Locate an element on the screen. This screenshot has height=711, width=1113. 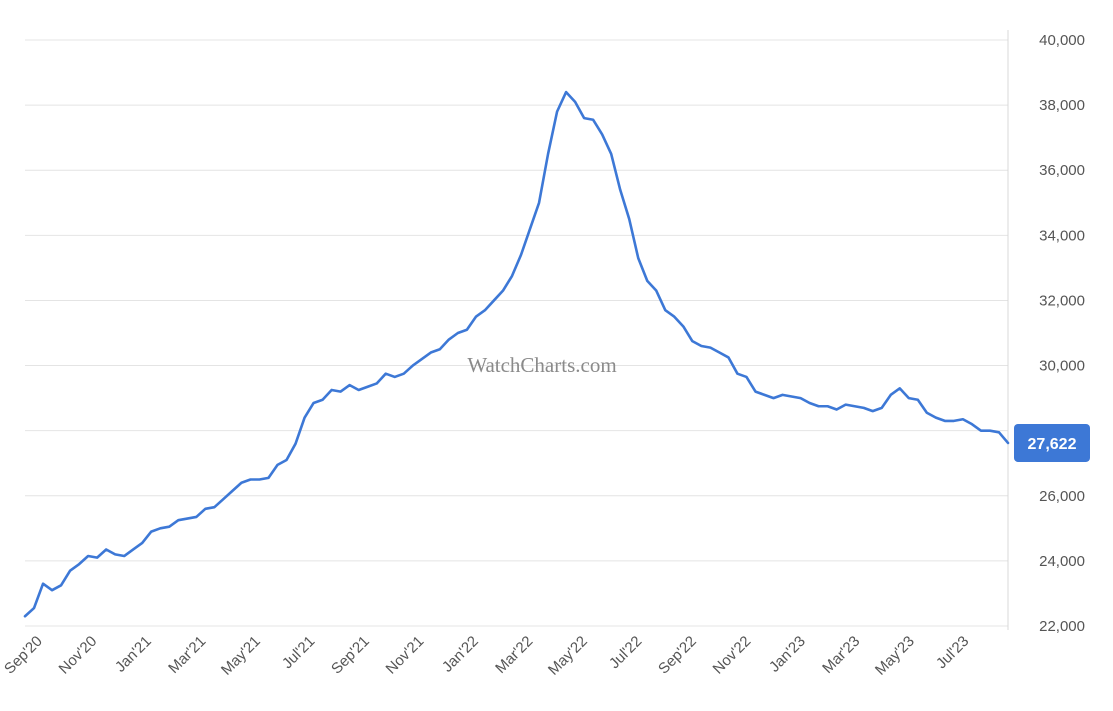
x-tick-label: Nov'20 is located at coordinates (78, 655).